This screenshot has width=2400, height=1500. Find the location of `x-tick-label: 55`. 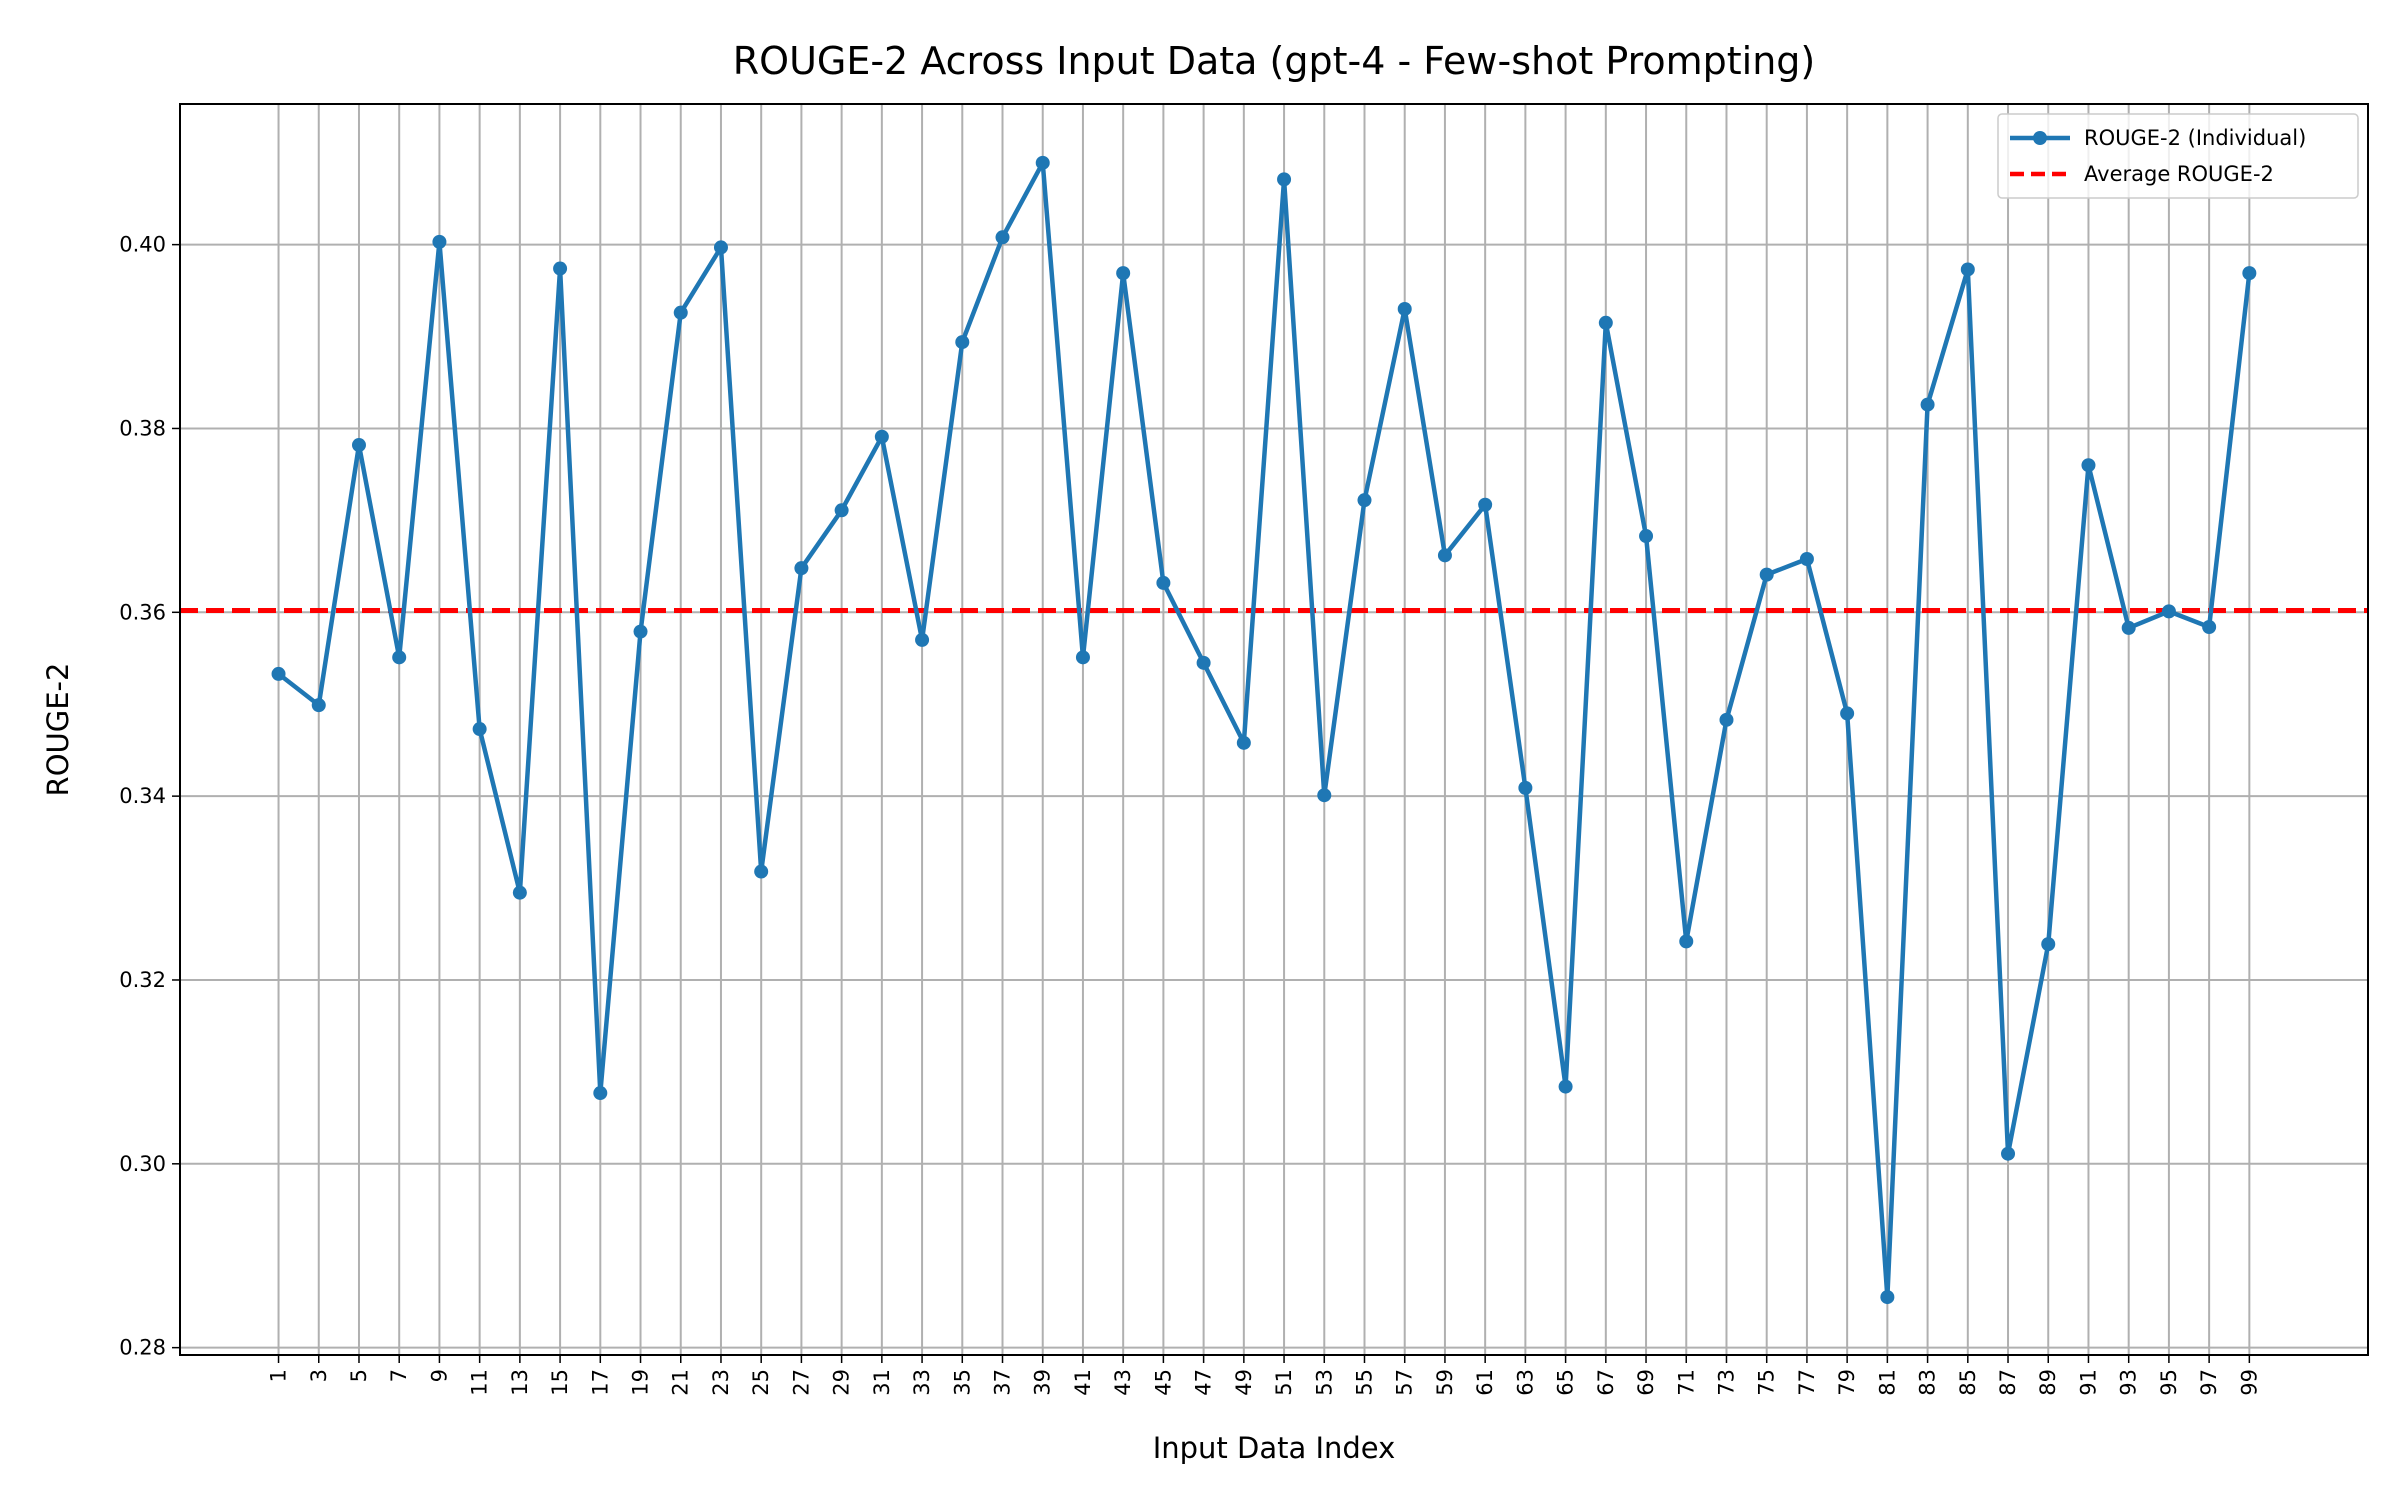

x-tick-label: 55 is located at coordinates (1364, 1382).